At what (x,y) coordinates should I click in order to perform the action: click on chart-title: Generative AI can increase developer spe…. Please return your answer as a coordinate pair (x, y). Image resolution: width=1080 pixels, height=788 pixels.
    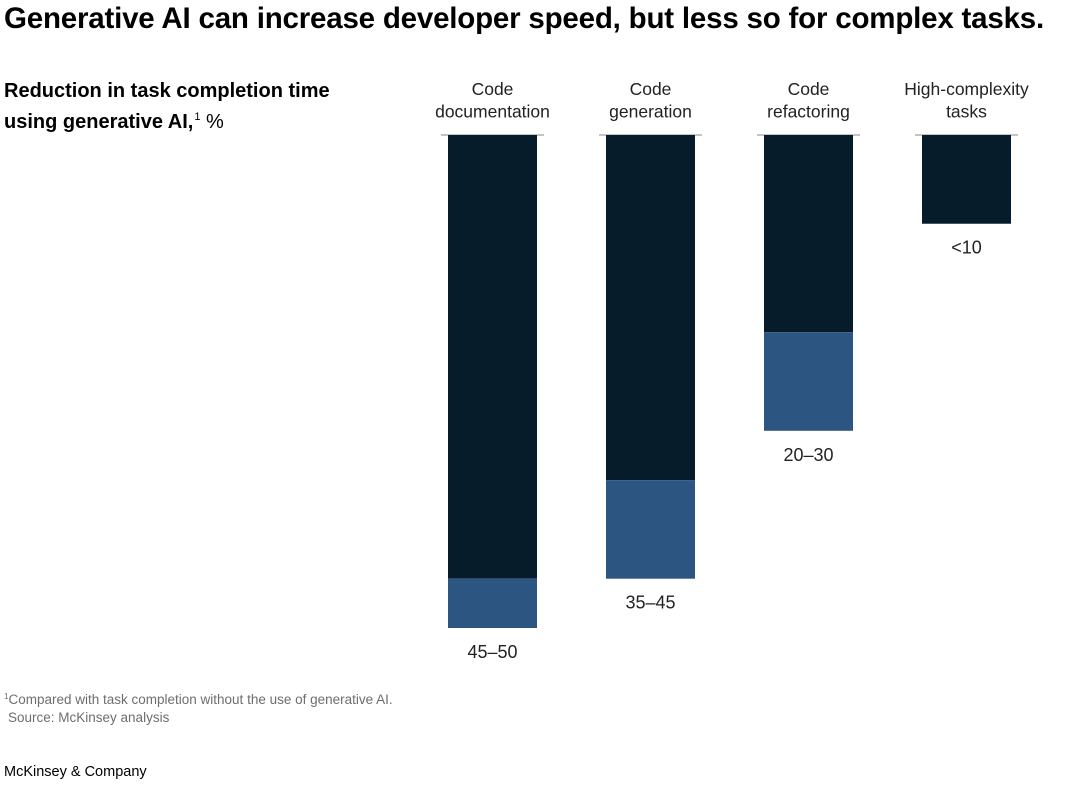
    Looking at the image, I should click on (524, 18).